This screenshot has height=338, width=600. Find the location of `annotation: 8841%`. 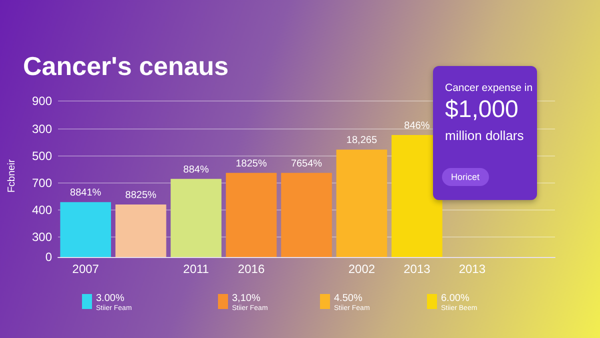

annotation: 8841% is located at coordinates (86, 193).